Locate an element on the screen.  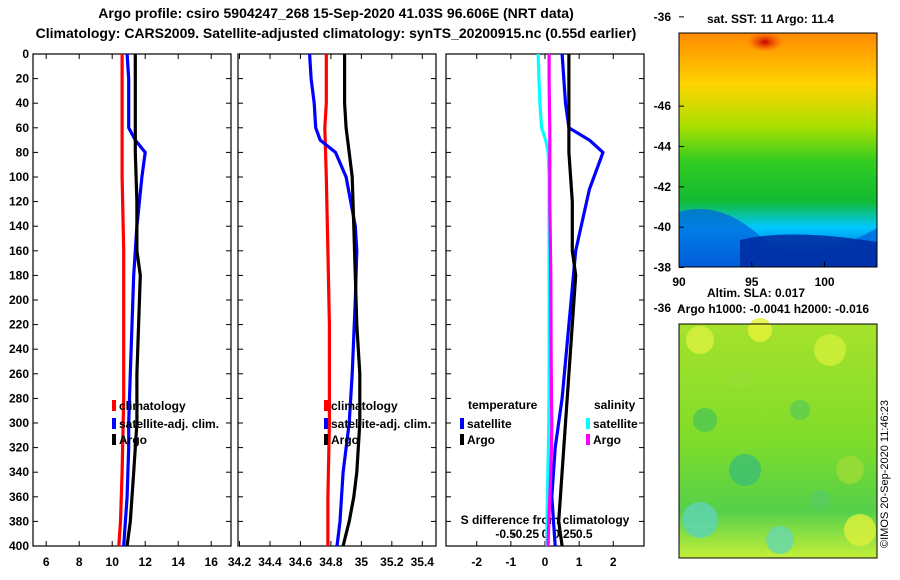
y-tick-label: 20 is located at coordinates (23, 79).